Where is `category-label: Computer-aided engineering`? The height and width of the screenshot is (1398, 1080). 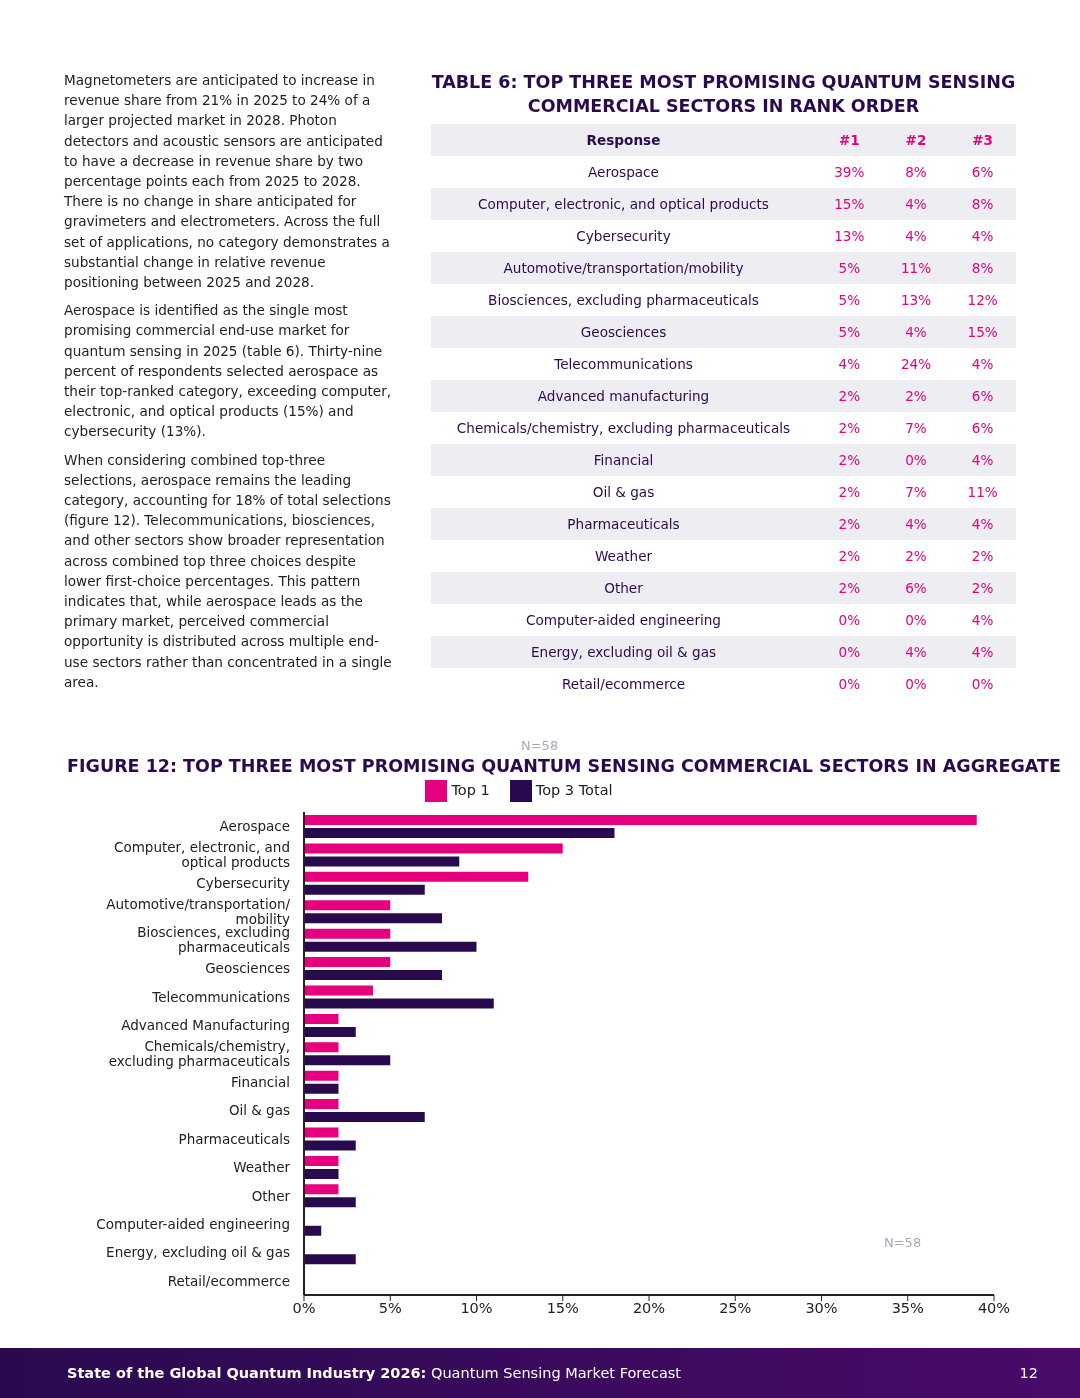 category-label: Computer-aided engineering is located at coordinates (623, 620).